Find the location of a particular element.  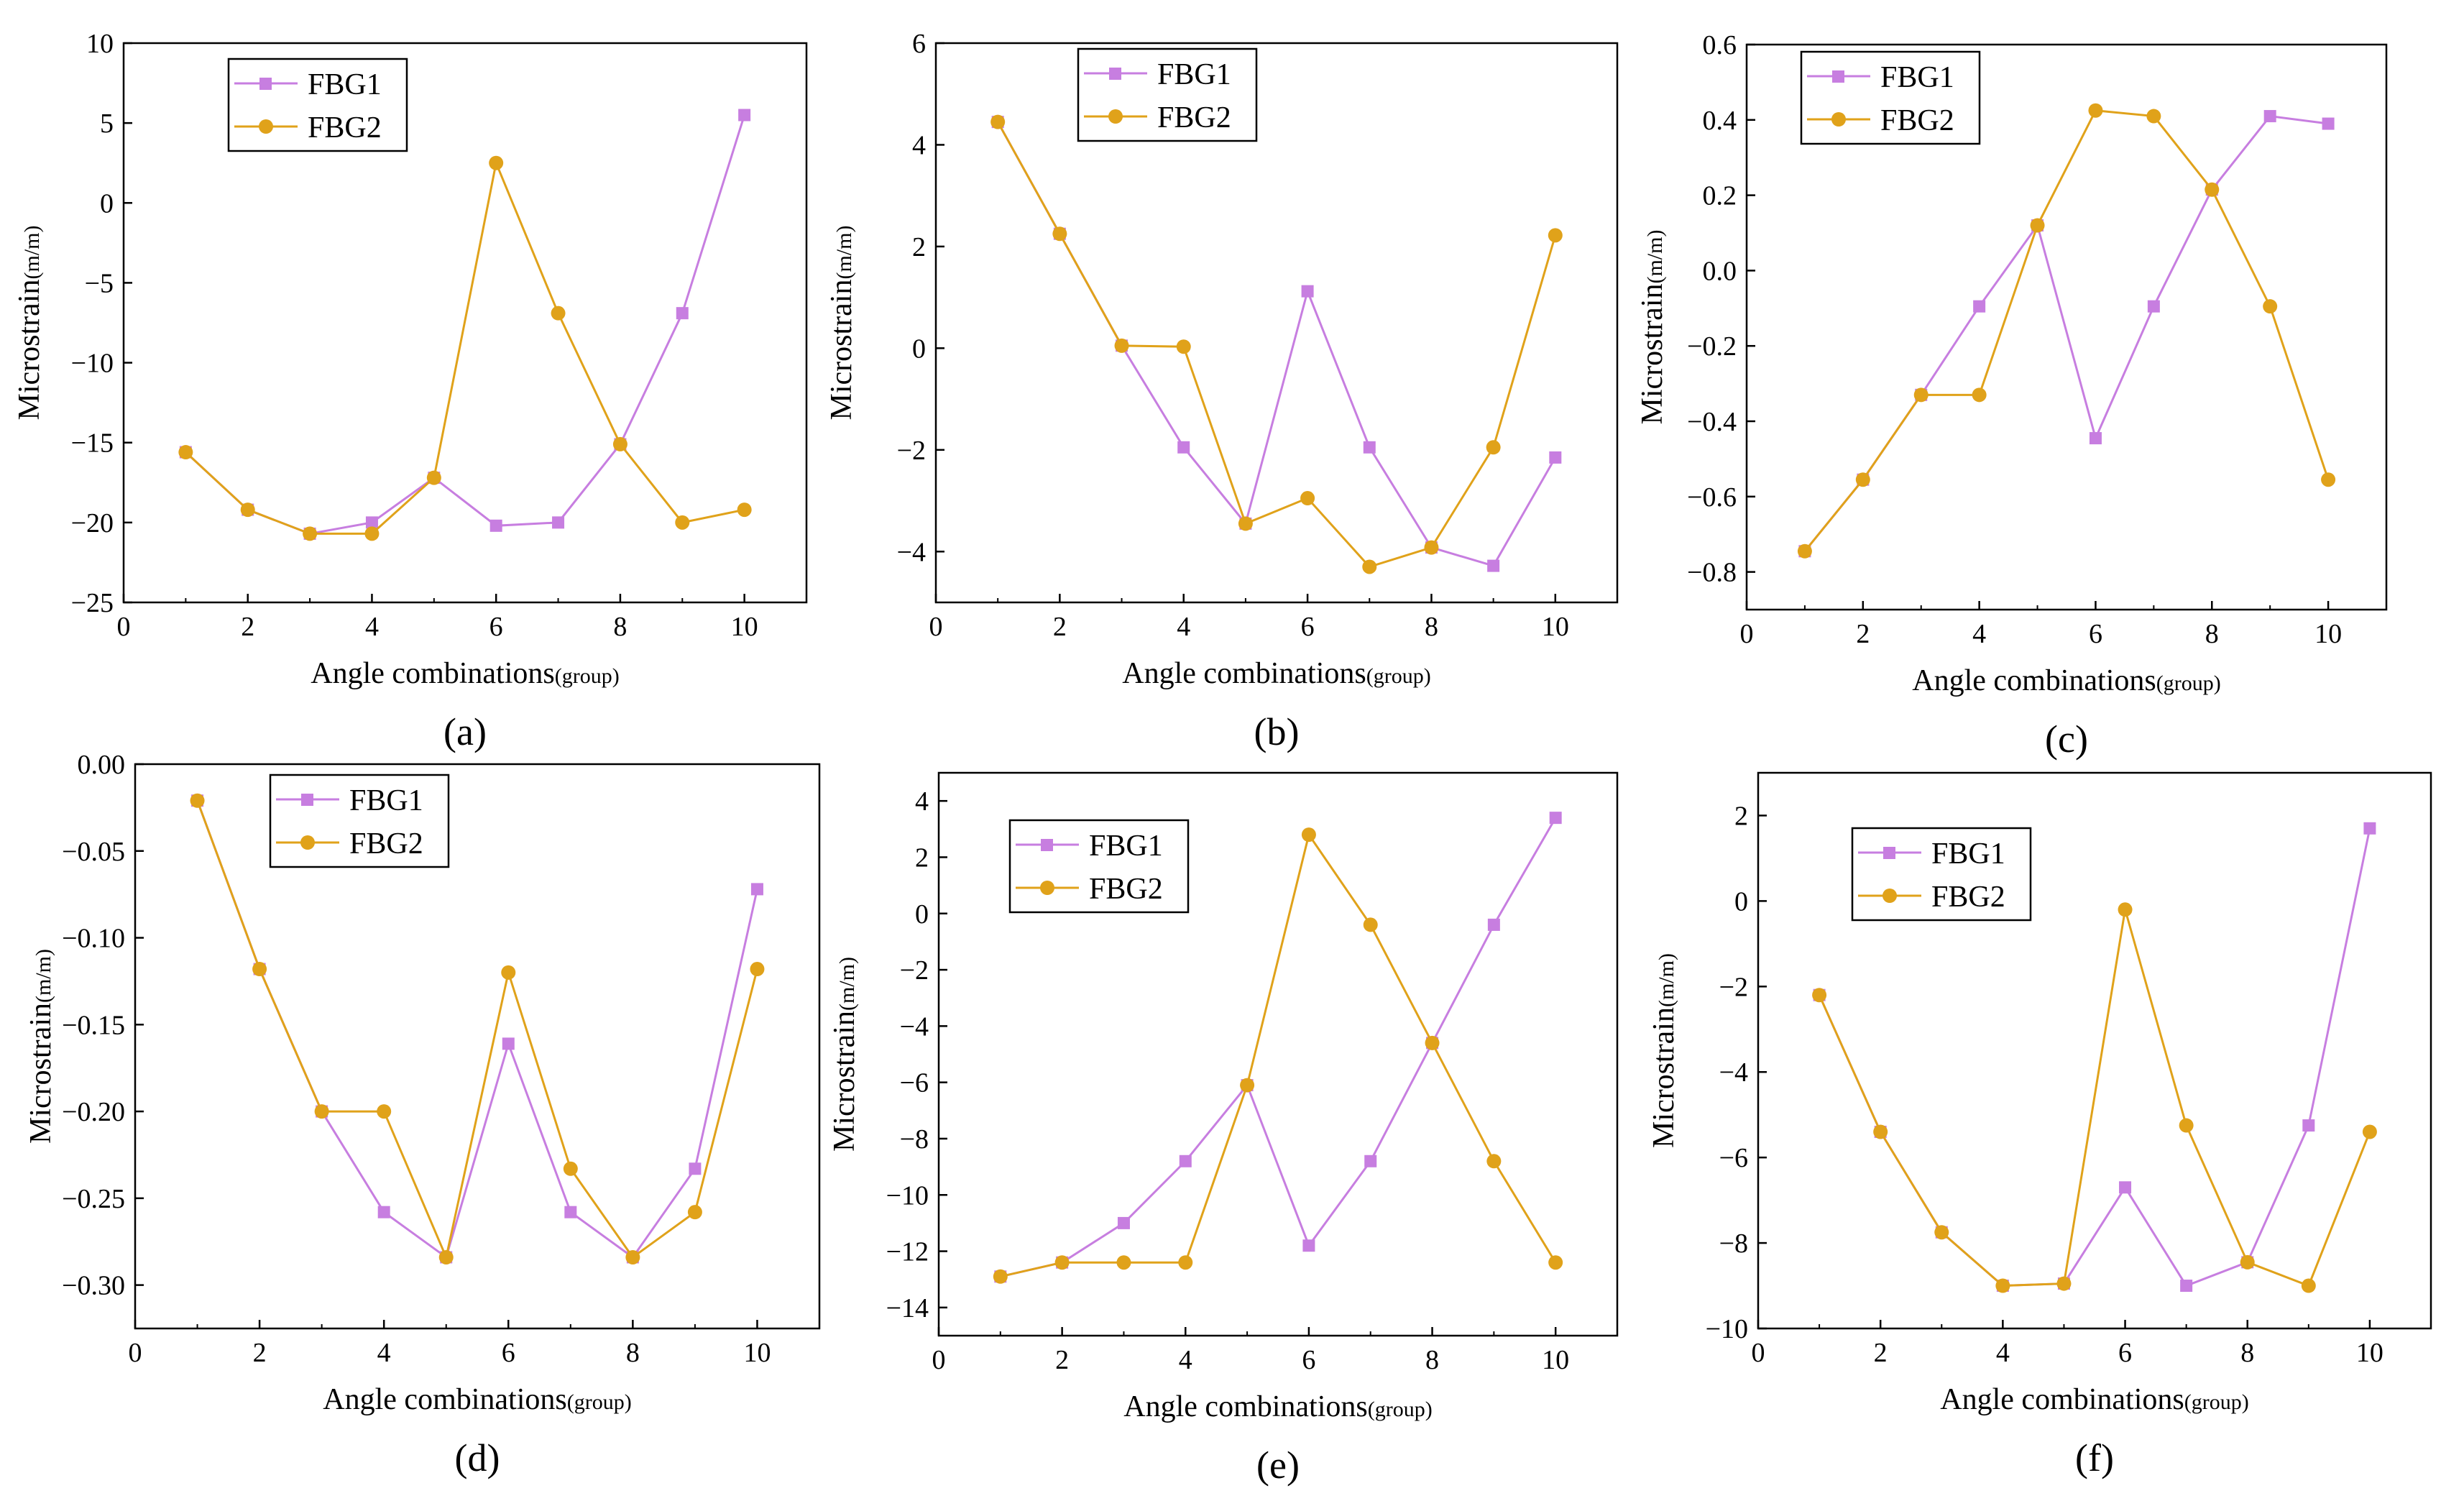

panel-label: (e) is located at coordinates (1278, 1465).